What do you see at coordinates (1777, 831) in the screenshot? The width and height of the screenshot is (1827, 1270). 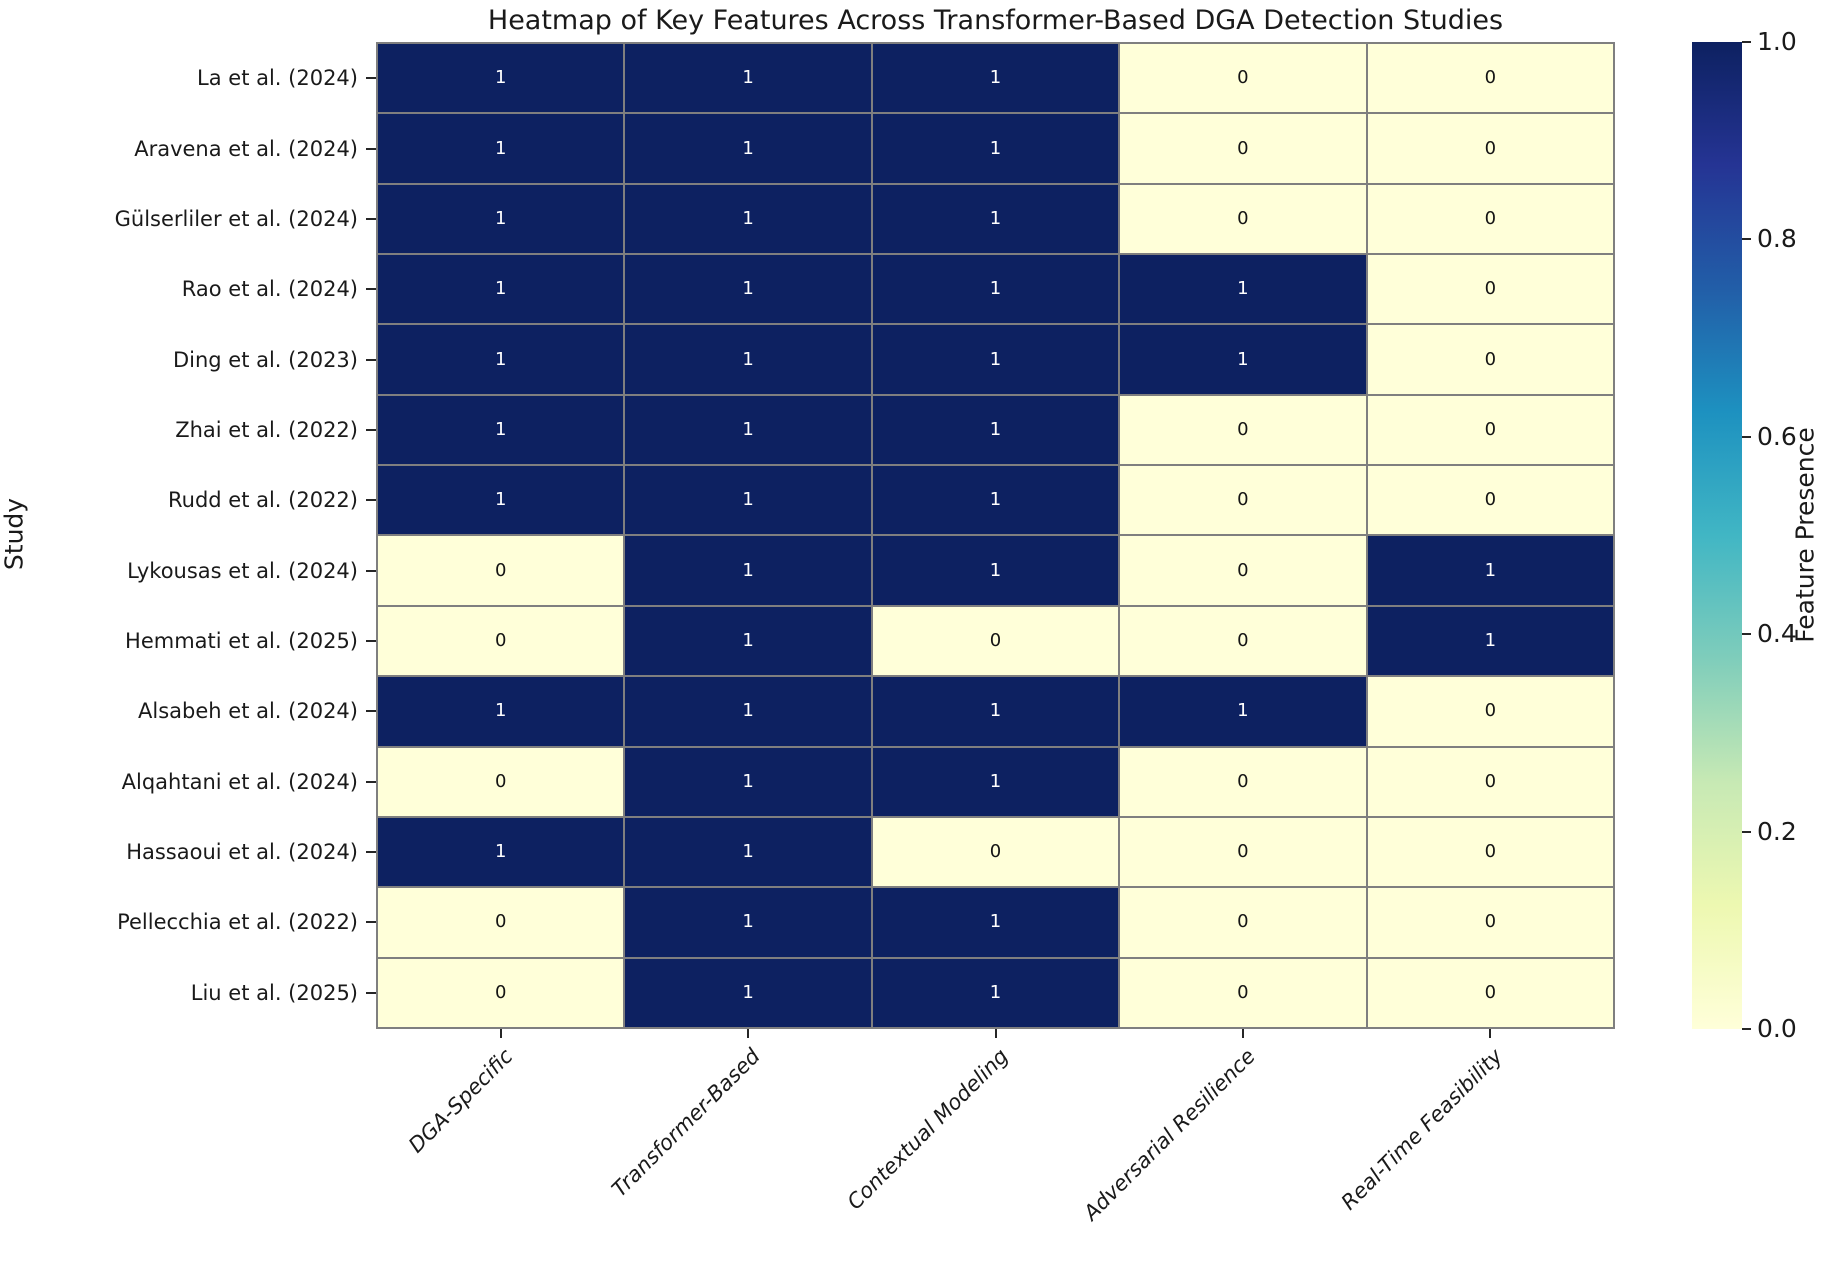 I see `colorbar-tick-label: 0.2` at bounding box center [1777, 831].